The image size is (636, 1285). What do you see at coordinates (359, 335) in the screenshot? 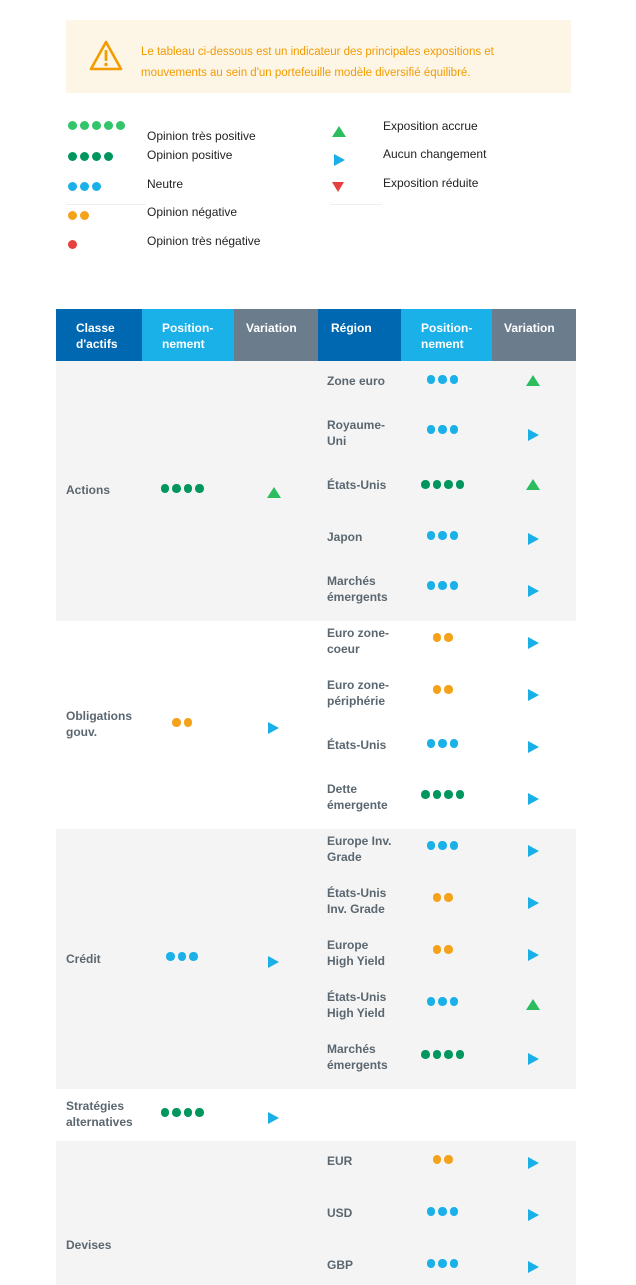
I see `header-region: Région` at bounding box center [359, 335].